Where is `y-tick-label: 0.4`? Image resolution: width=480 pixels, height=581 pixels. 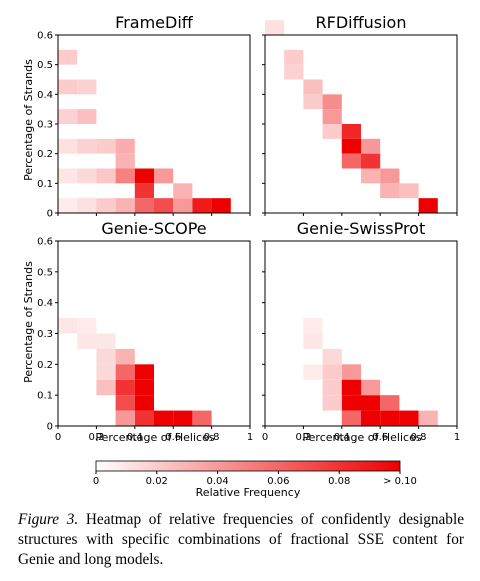
y-tick-label: 0.4 is located at coordinates (45, 95).